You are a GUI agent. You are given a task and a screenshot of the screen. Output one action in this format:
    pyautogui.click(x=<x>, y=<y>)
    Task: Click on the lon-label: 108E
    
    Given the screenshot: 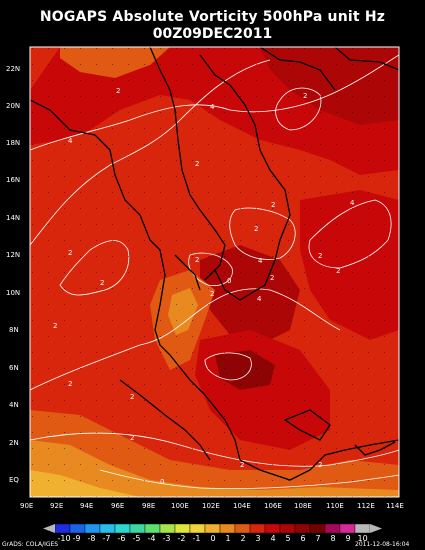 What is the action you would take?
    pyautogui.click(x=303, y=506)
    